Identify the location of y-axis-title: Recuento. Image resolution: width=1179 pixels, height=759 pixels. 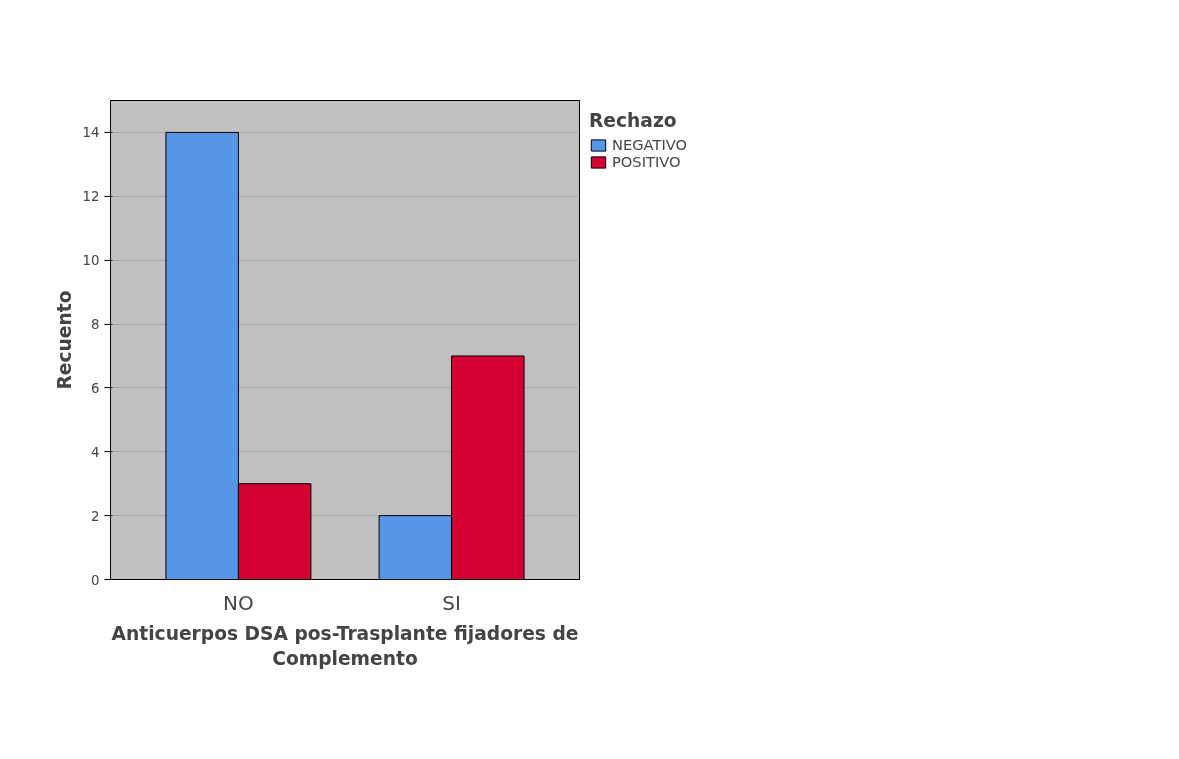
(64, 340).